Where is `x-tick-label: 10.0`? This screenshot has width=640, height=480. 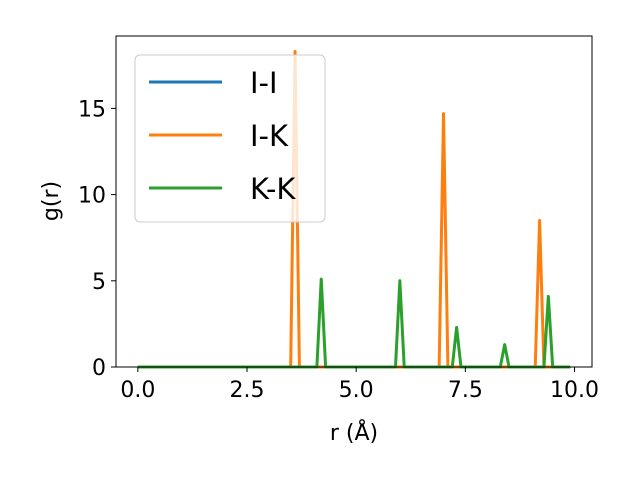
x-tick-label: 10.0 is located at coordinates (574, 390).